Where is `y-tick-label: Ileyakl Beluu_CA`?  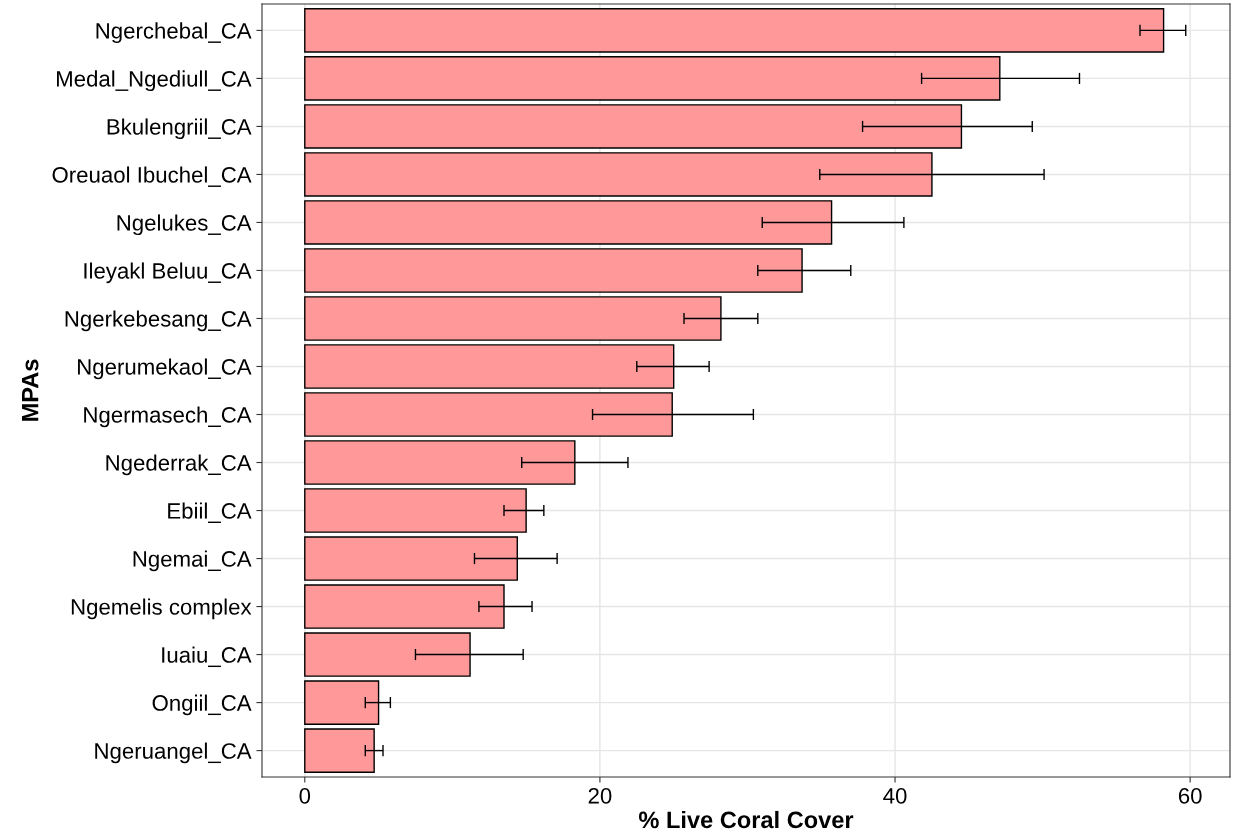
y-tick-label: Ileyakl Beluu_CA is located at coordinates (168, 273).